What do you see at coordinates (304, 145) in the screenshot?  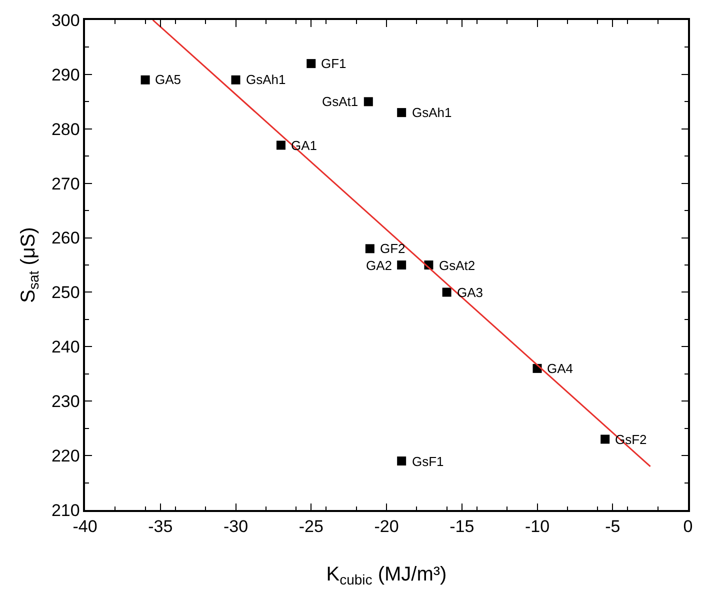 I see `annotation: GA1` at bounding box center [304, 145].